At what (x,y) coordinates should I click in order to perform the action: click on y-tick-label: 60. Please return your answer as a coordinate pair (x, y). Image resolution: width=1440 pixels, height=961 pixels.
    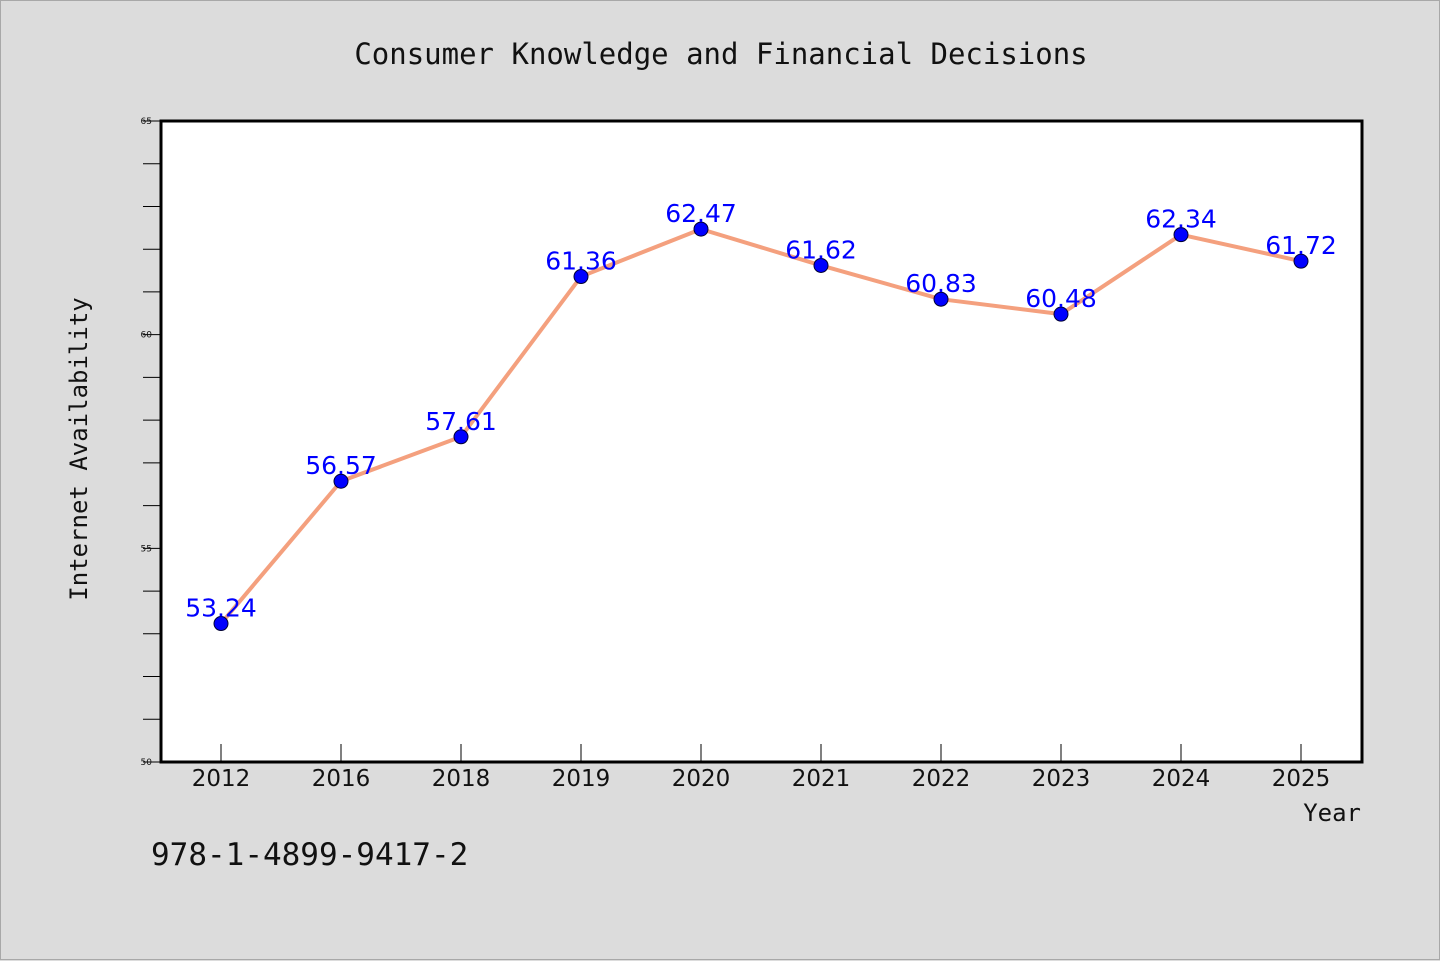
    Looking at the image, I should click on (147, 336).